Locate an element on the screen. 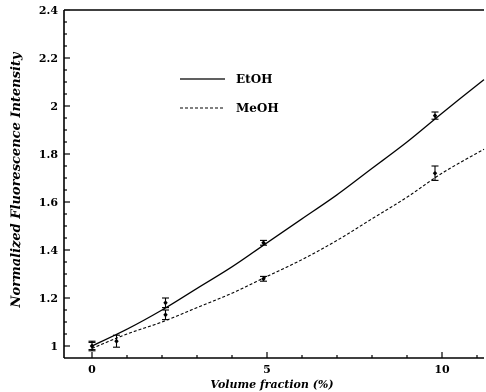 This screenshot has height=392, width=486. y-tick-label: 1.2 is located at coordinates (48, 298).